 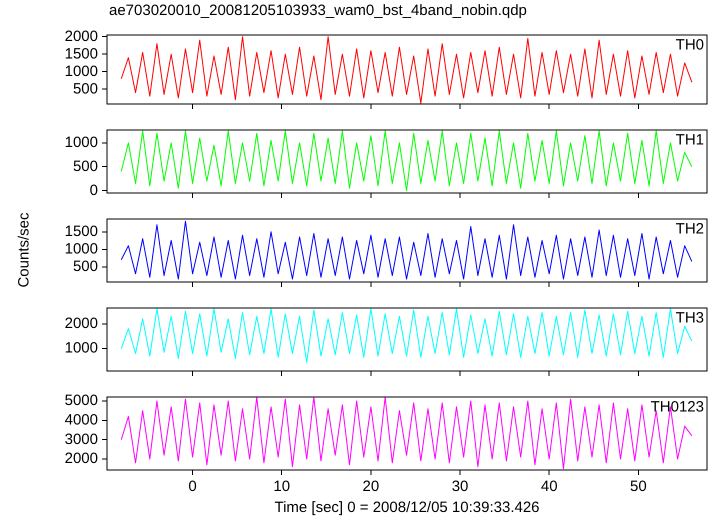 What do you see at coordinates (690, 229) in the screenshot?
I see `series-label: TH2` at bounding box center [690, 229].